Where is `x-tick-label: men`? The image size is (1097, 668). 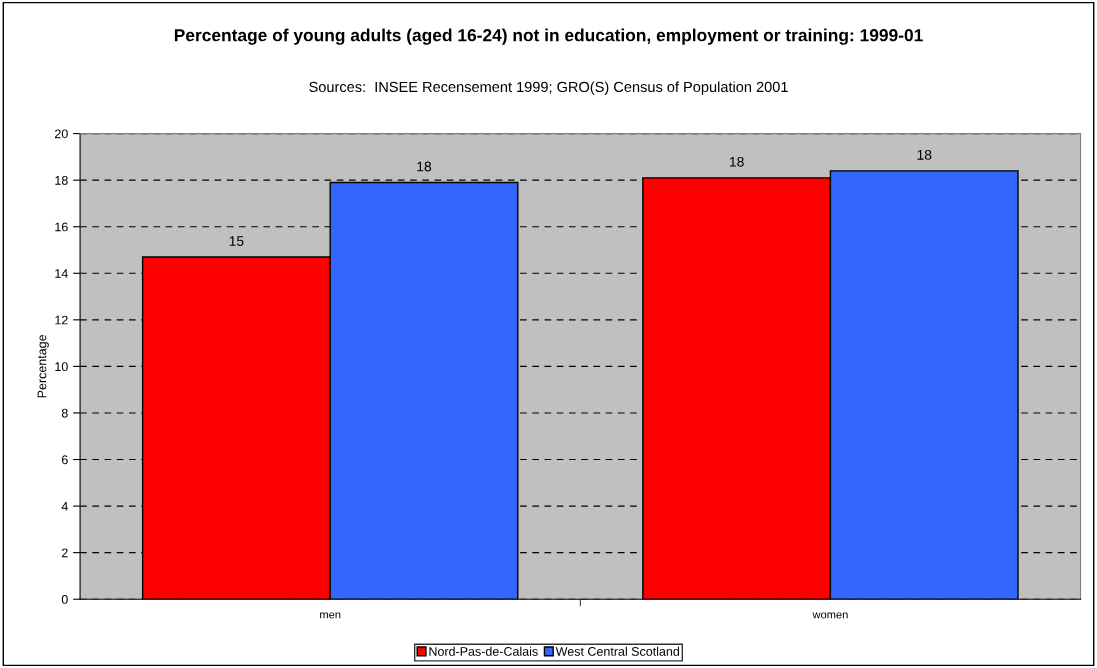
x-tick-label: men is located at coordinates (330, 615).